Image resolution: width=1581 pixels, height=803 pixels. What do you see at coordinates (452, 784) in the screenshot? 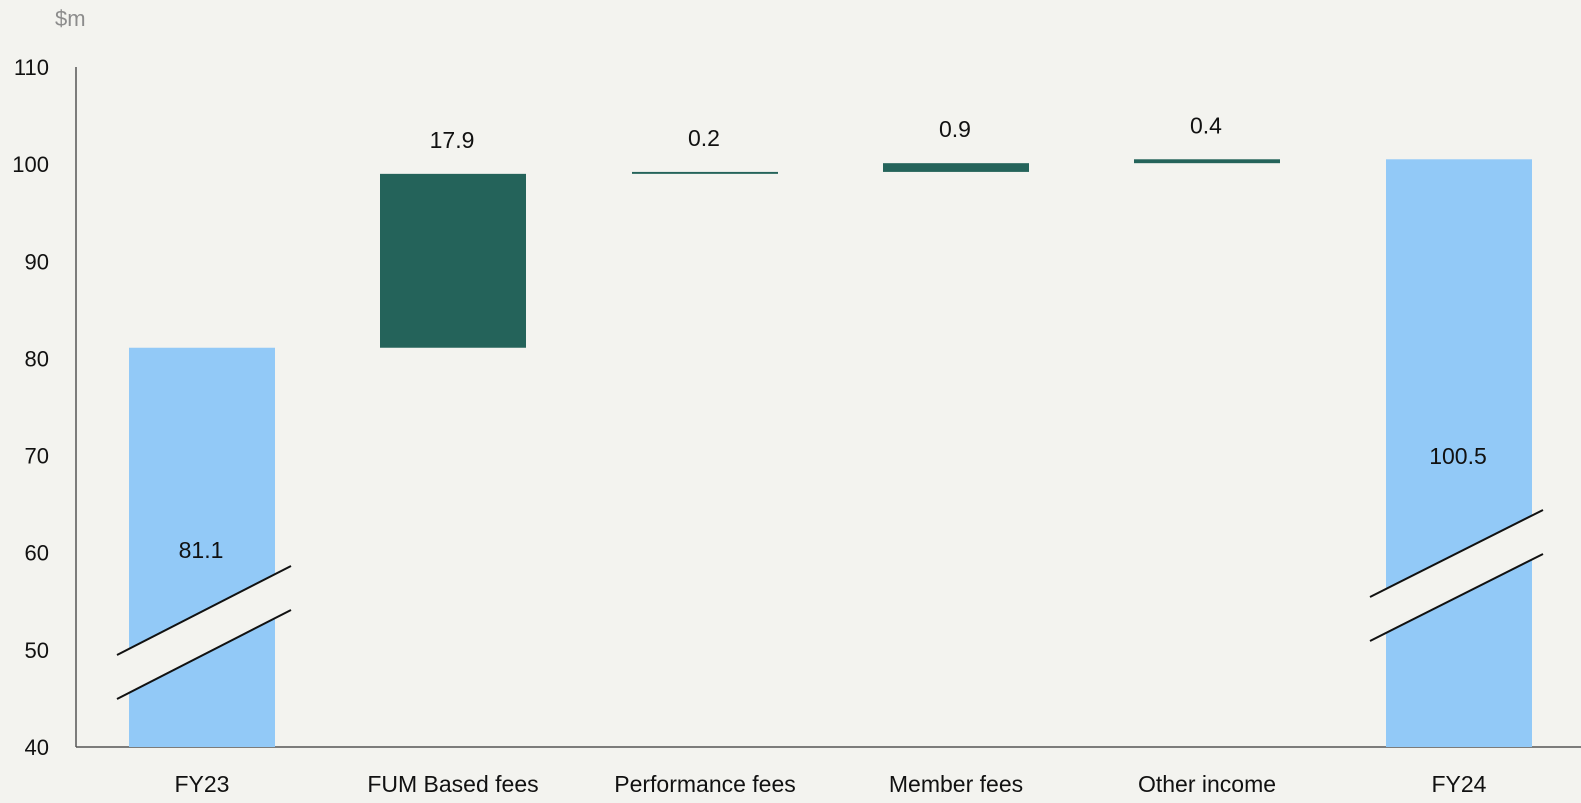
I see `x-tick-label: FUM Based fees` at bounding box center [452, 784].